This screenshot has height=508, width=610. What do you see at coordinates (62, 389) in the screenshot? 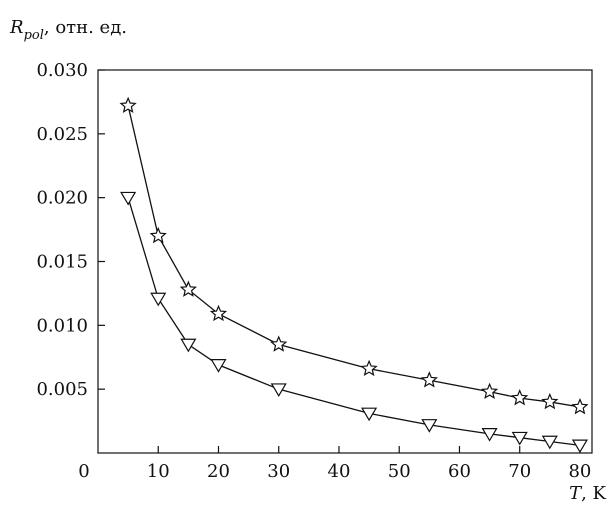
I see `y-tick-label: 0.005` at bounding box center [62, 389].